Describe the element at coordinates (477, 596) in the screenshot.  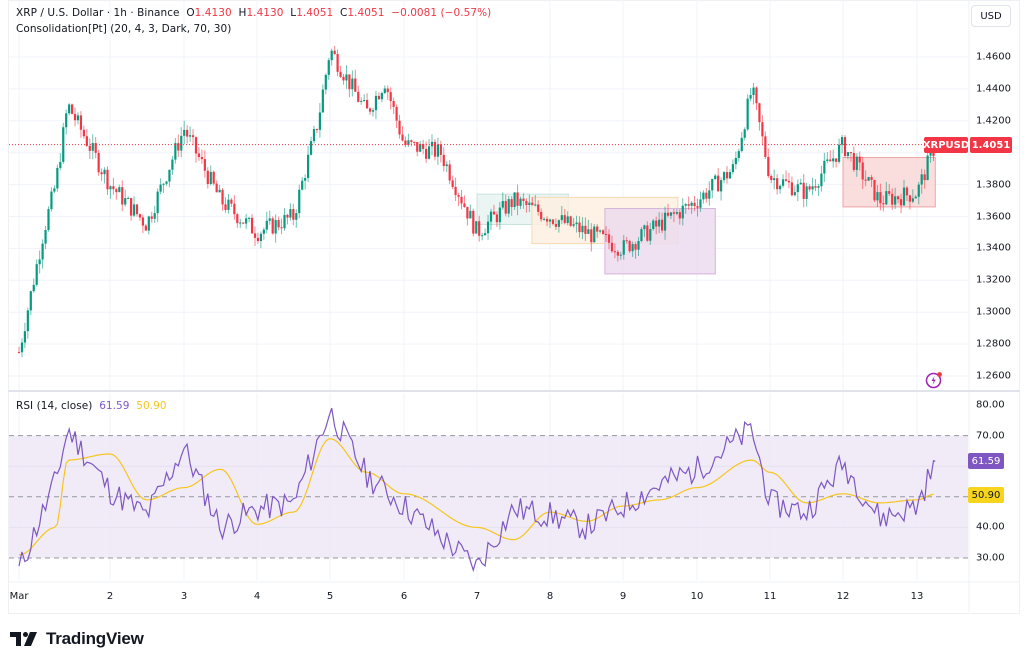
I see `time-axis-label: 7` at that location.